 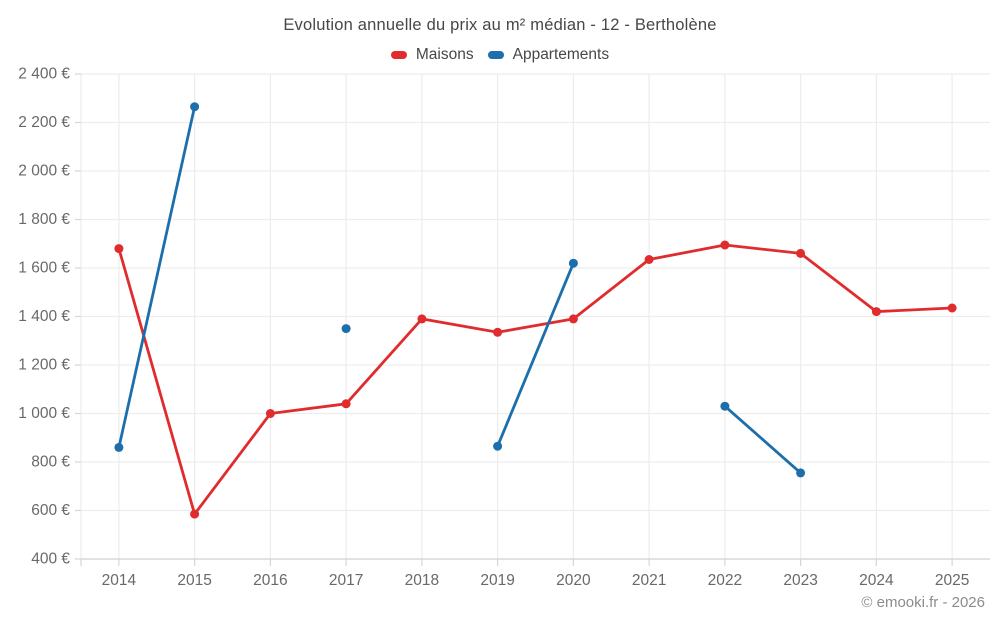 What do you see at coordinates (50, 510) in the screenshot?
I see `y-axis-label: 600 €` at bounding box center [50, 510].